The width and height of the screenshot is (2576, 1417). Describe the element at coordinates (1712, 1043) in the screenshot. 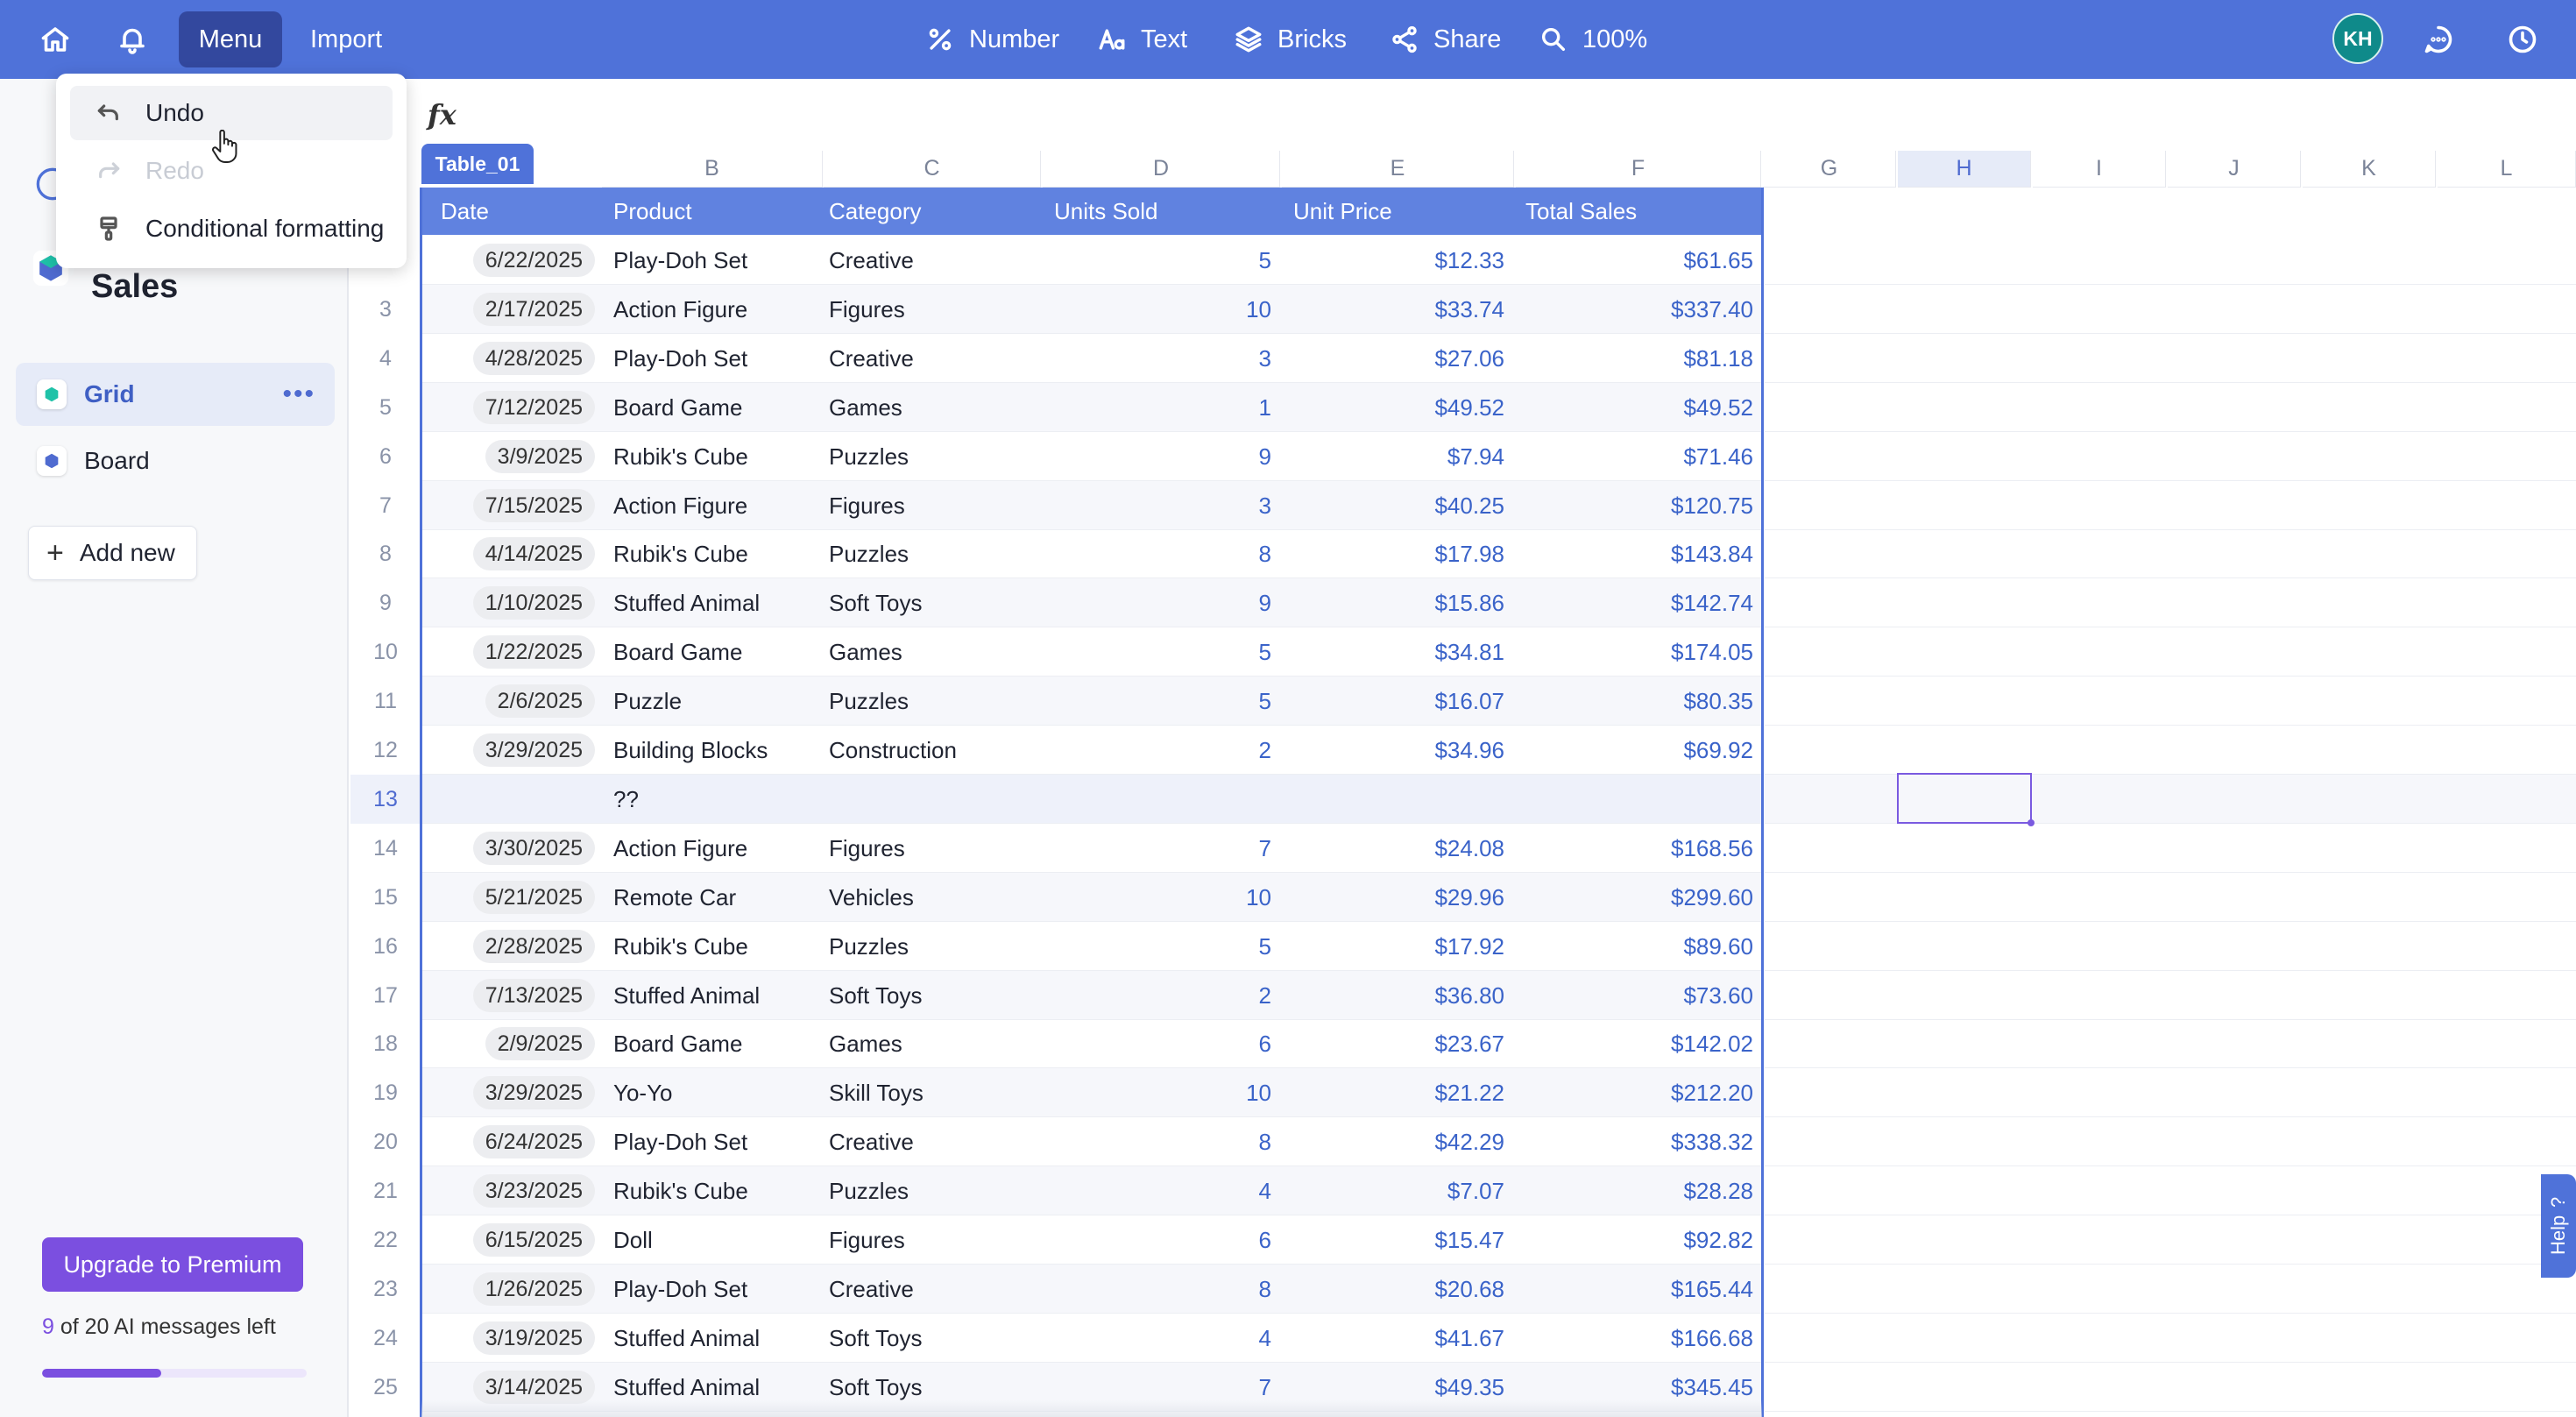

I see `total-sales-cell: $142.02` at that location.